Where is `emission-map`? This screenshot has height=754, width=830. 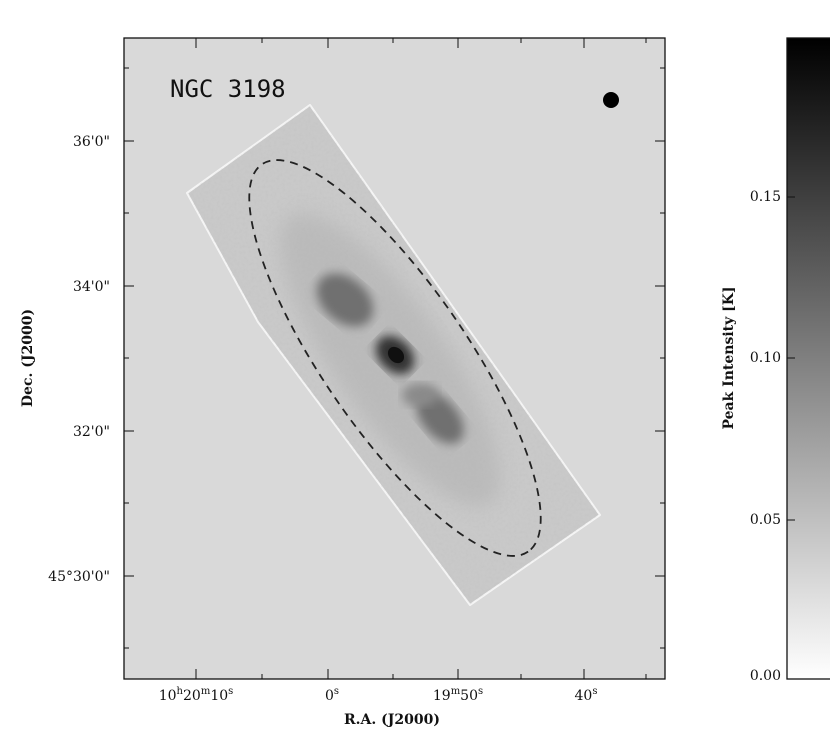
emission-map is located at coordinates (390, 360).